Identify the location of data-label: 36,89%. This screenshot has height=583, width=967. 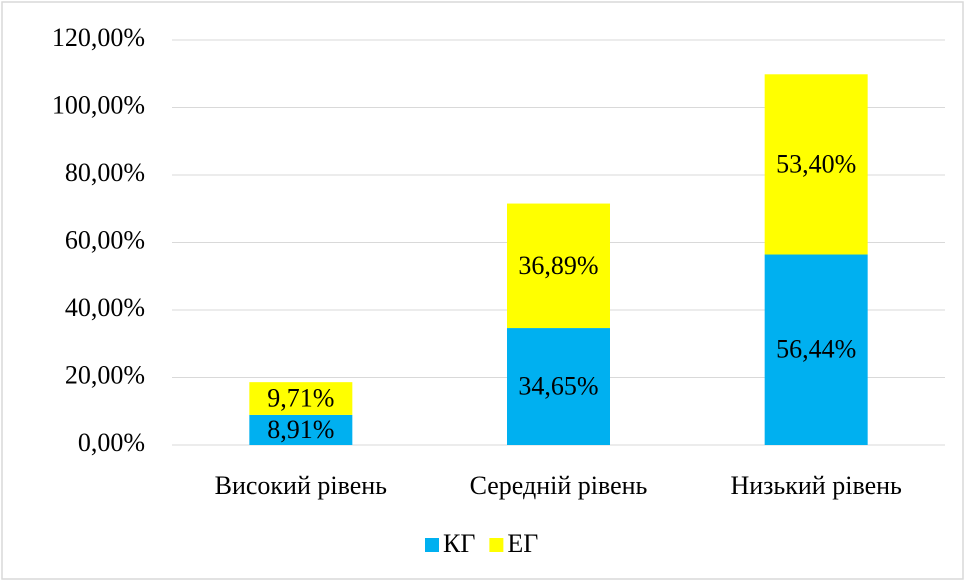
(558, 265).